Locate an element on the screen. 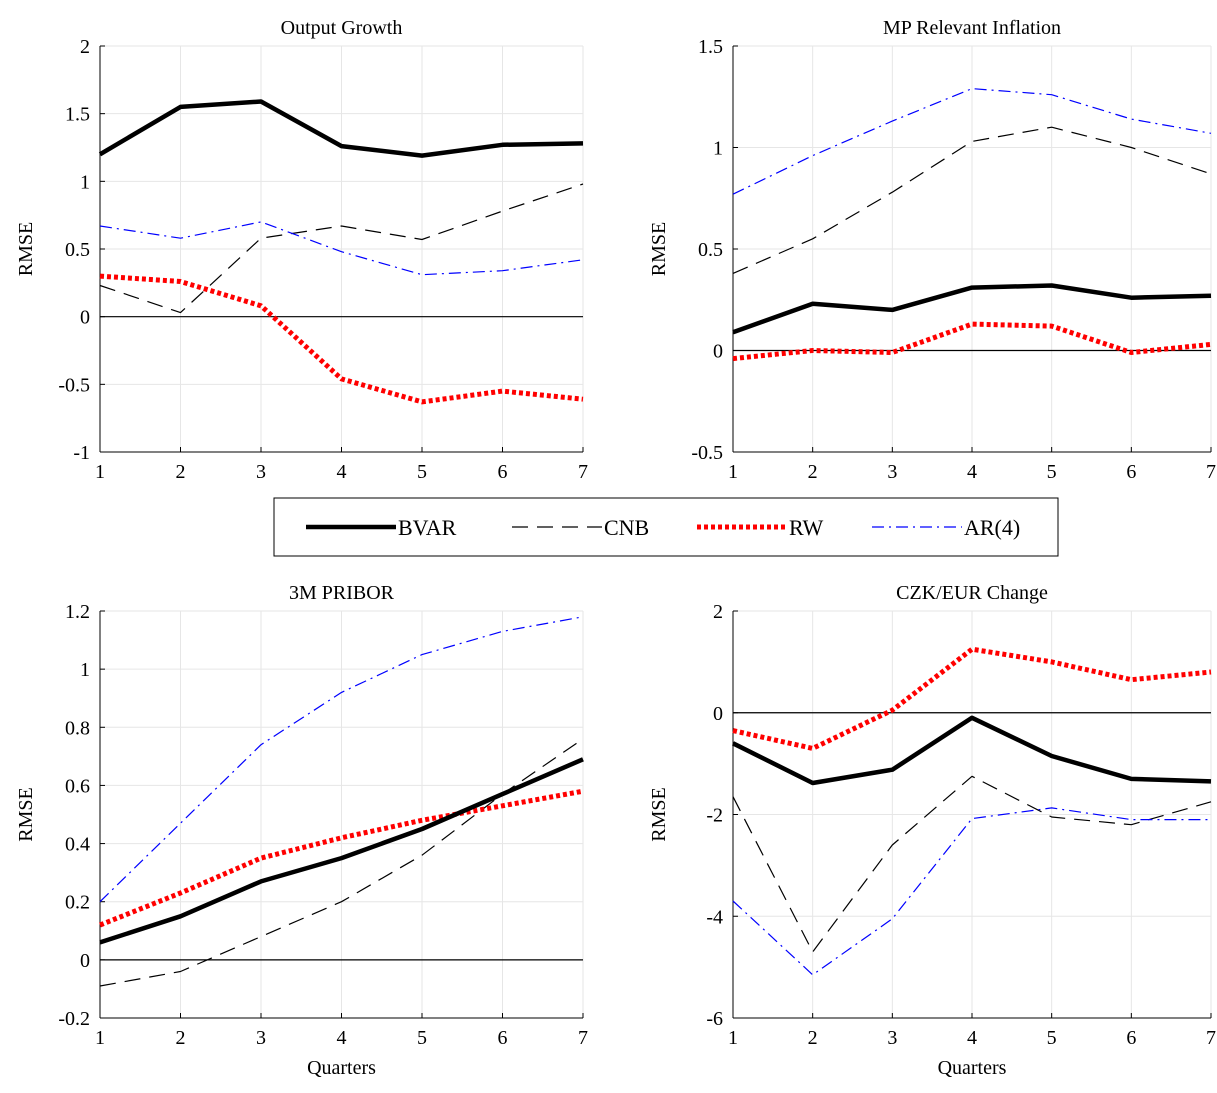 Image resolution: width=1217 pixels, height=1093 pixels. chart-title: Output Growth is located at coordinates (342, 28).